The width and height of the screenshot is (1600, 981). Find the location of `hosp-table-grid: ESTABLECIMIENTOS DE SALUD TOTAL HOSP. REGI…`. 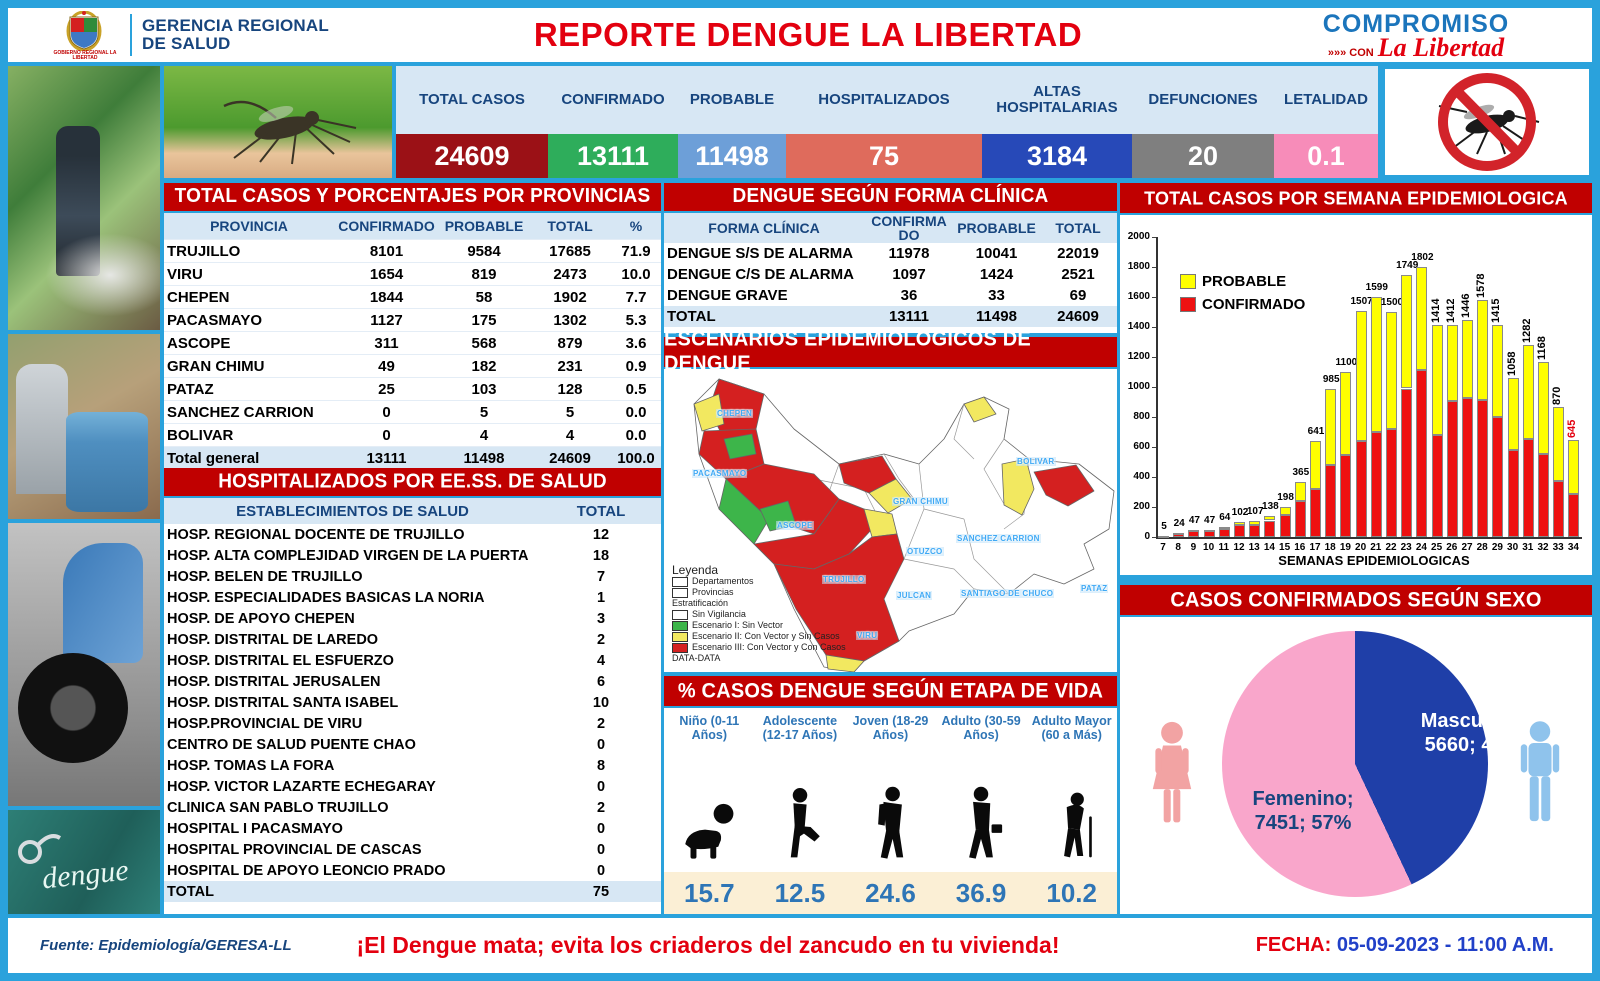

hosp-table-grid: ESTABLECIMIENTOS DE SALUD TOTAL HOSP. REGI… is located at coordinates (412, 700).